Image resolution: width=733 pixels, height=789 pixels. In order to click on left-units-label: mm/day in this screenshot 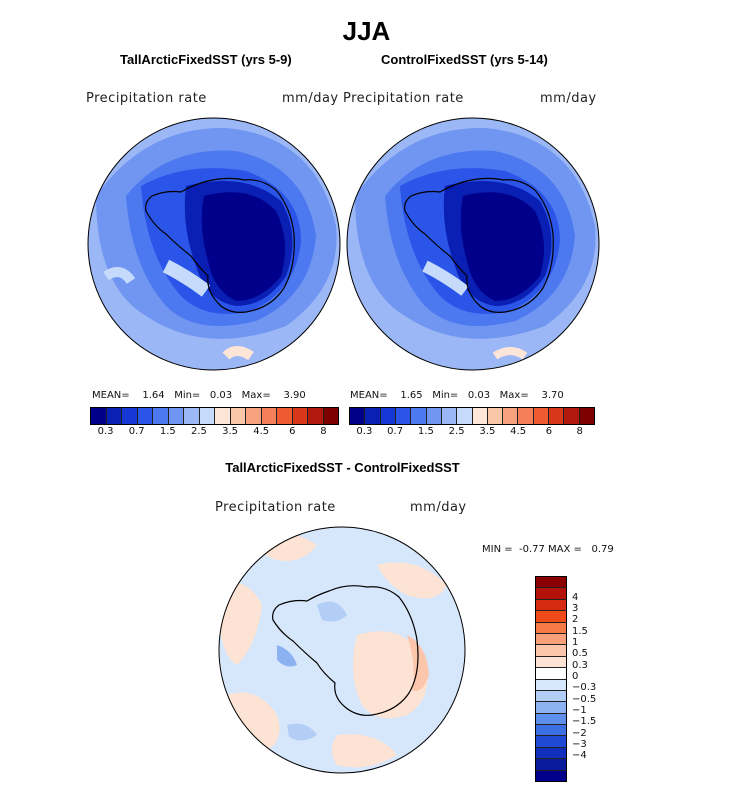, I will do `click(310, 98)`.